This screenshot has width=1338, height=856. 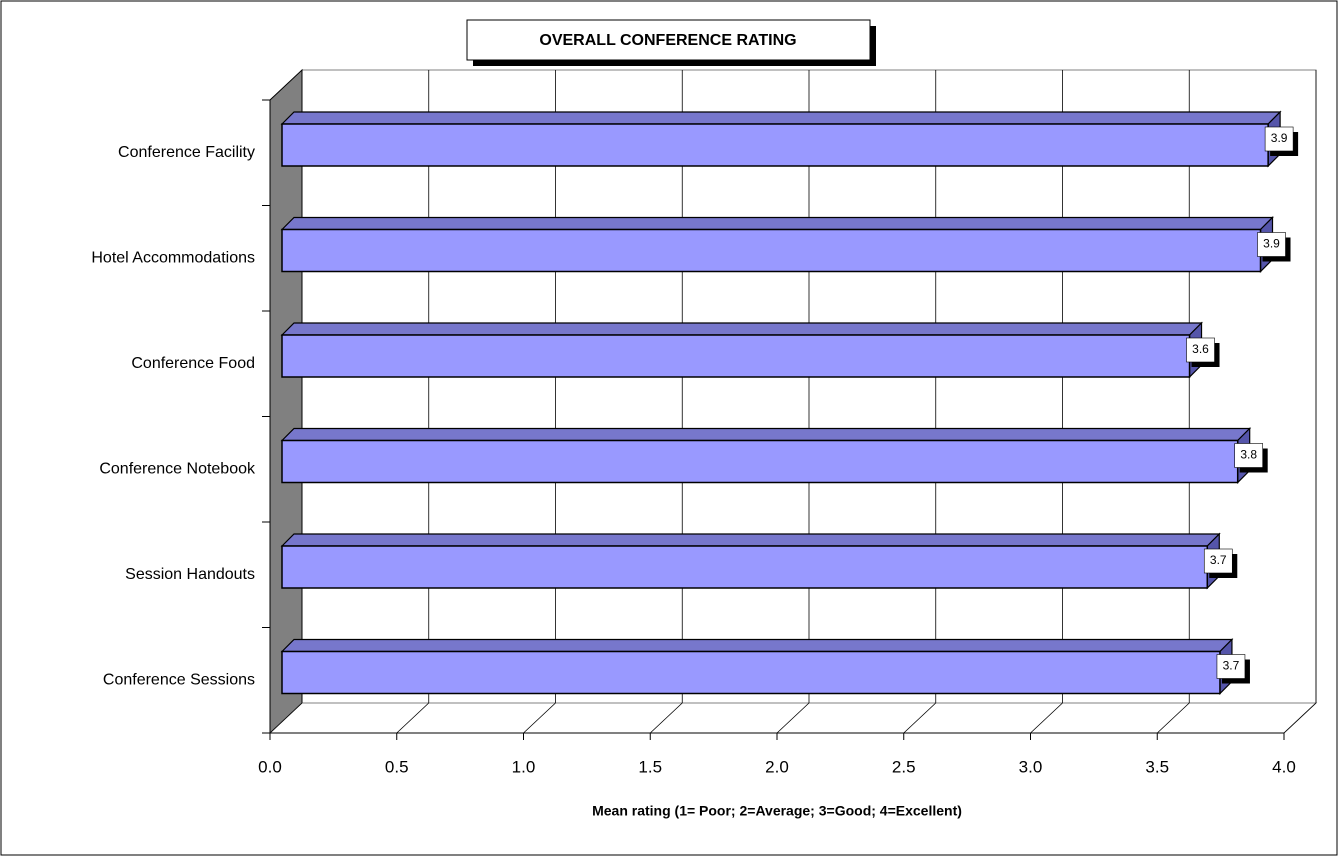 I want to click on x-tick-label: 3.0, so click(x=1031, y=766).